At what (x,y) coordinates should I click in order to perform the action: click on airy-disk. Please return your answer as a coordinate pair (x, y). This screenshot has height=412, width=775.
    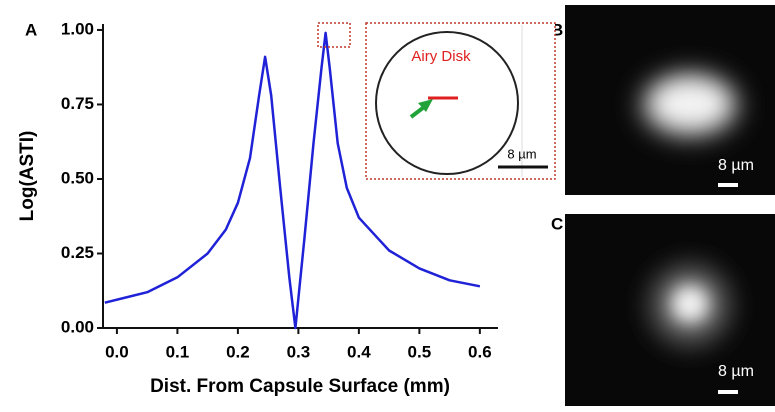
    Looking at the image, I should click on (447, 103).